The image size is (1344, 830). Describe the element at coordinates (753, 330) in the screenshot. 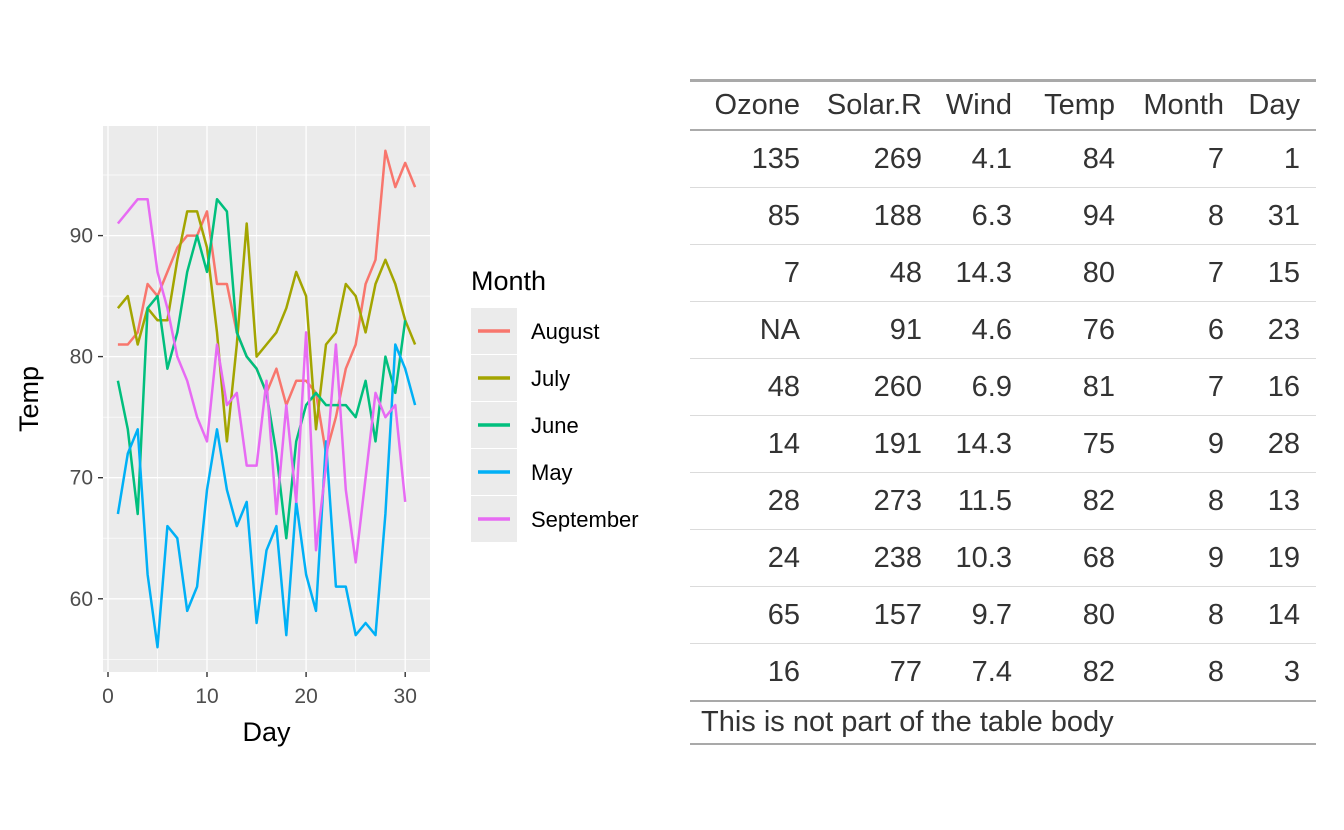

I see `table-cell: NA` at that location.